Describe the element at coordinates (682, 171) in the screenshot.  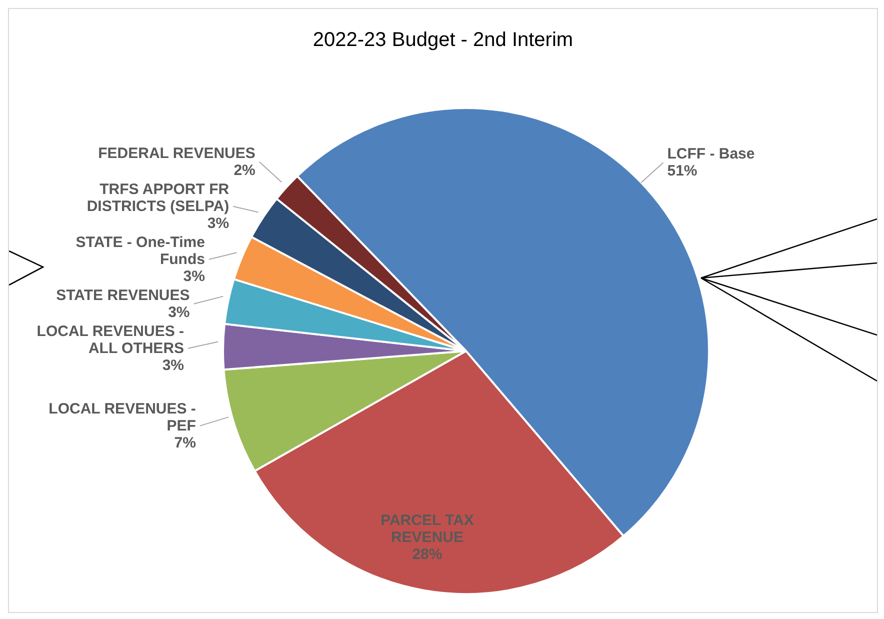
I see `data-label: 51%` at that location.